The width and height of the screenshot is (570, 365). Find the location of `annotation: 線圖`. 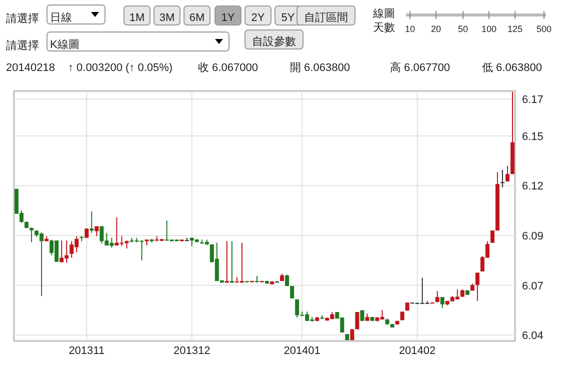

annotation: 線圖 is located at coordinates (384, 14).